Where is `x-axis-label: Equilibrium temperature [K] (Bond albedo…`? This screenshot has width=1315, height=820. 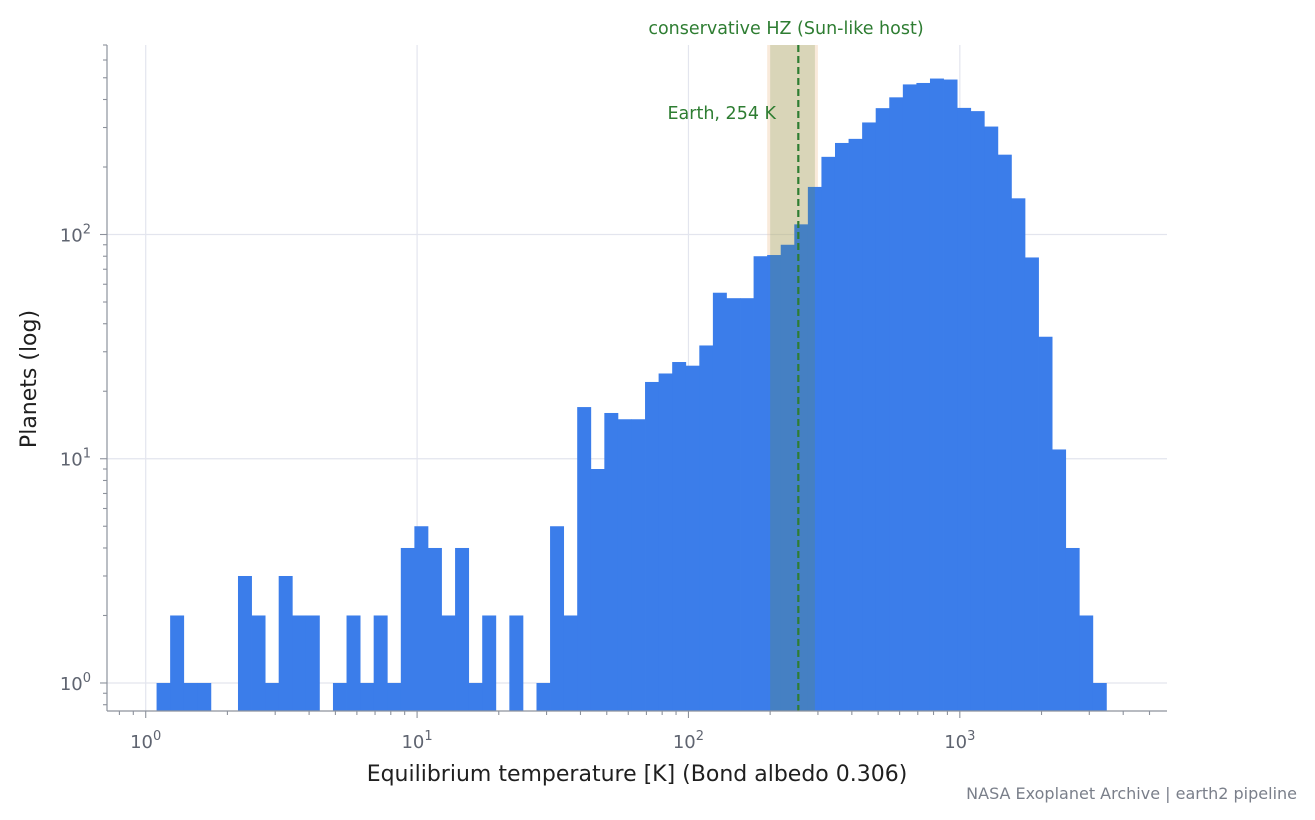
x-axis-label: Equilibrium temperature [K] (Bond albedo… is located at coordinates (637, 774).